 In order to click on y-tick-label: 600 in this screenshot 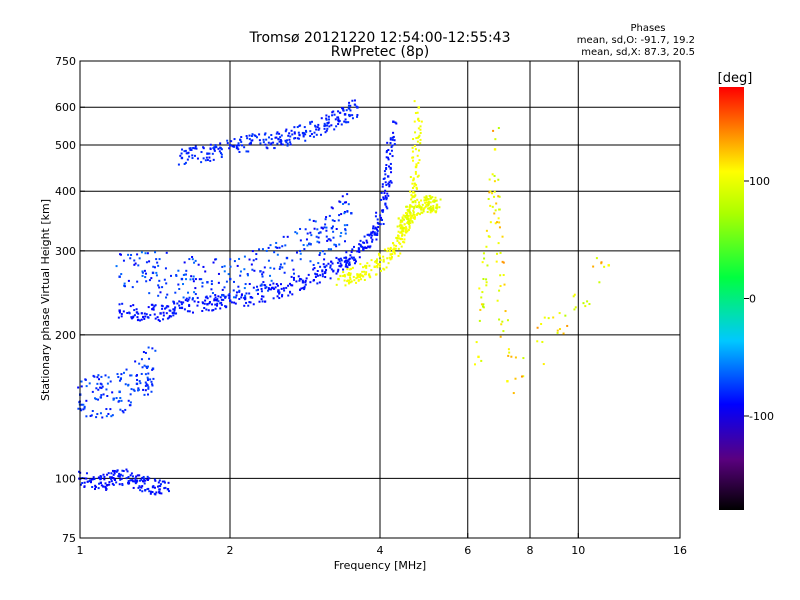, I will do `click(65, 107)`.